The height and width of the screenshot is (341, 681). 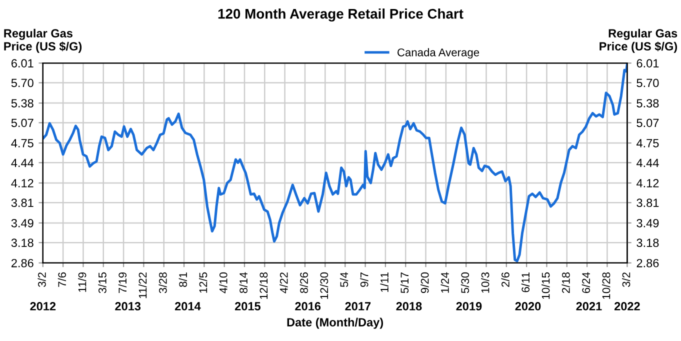 I want to click on x-tick-label: 3/28, so click(x=162, y=283).